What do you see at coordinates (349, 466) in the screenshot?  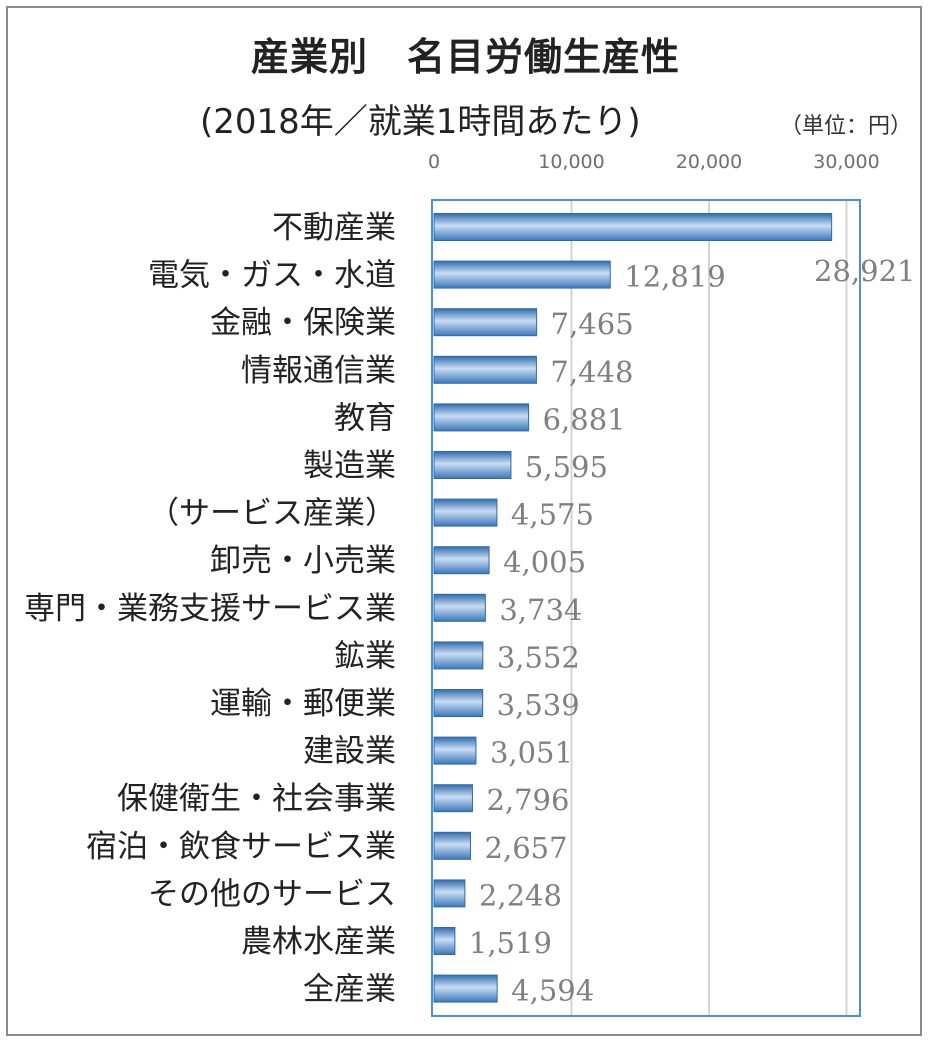 I see `category-label: 製造業` at bounding box center [349, 466].